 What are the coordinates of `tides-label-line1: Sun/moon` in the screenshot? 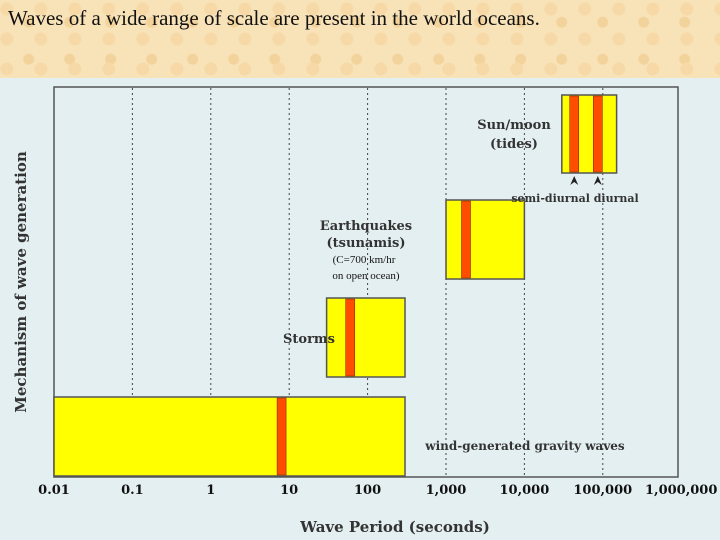 It's located at (514, 125).